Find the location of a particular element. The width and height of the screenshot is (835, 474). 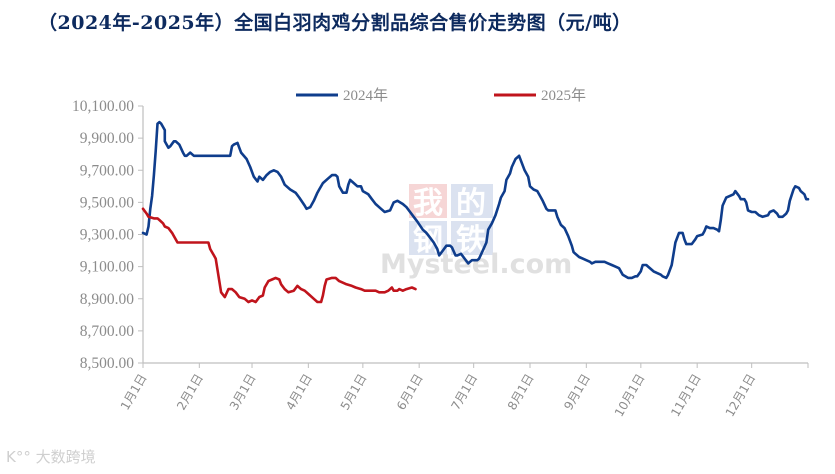

x-tick-label: 5月1日 is located at coordinates (354, 392).